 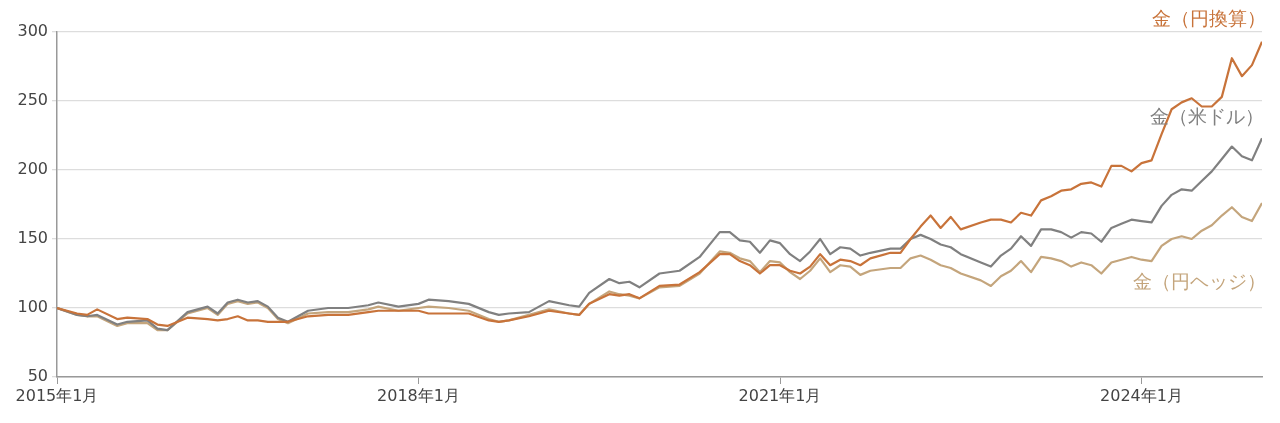 I want to click on x-tick-label: 2024年1月, so click(x=1141, y=395).